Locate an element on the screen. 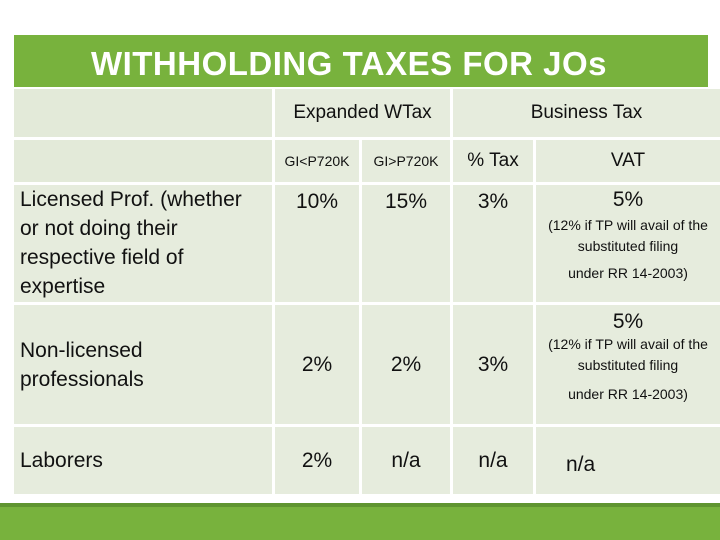  footer-bar is located at coordinates (360, 521).